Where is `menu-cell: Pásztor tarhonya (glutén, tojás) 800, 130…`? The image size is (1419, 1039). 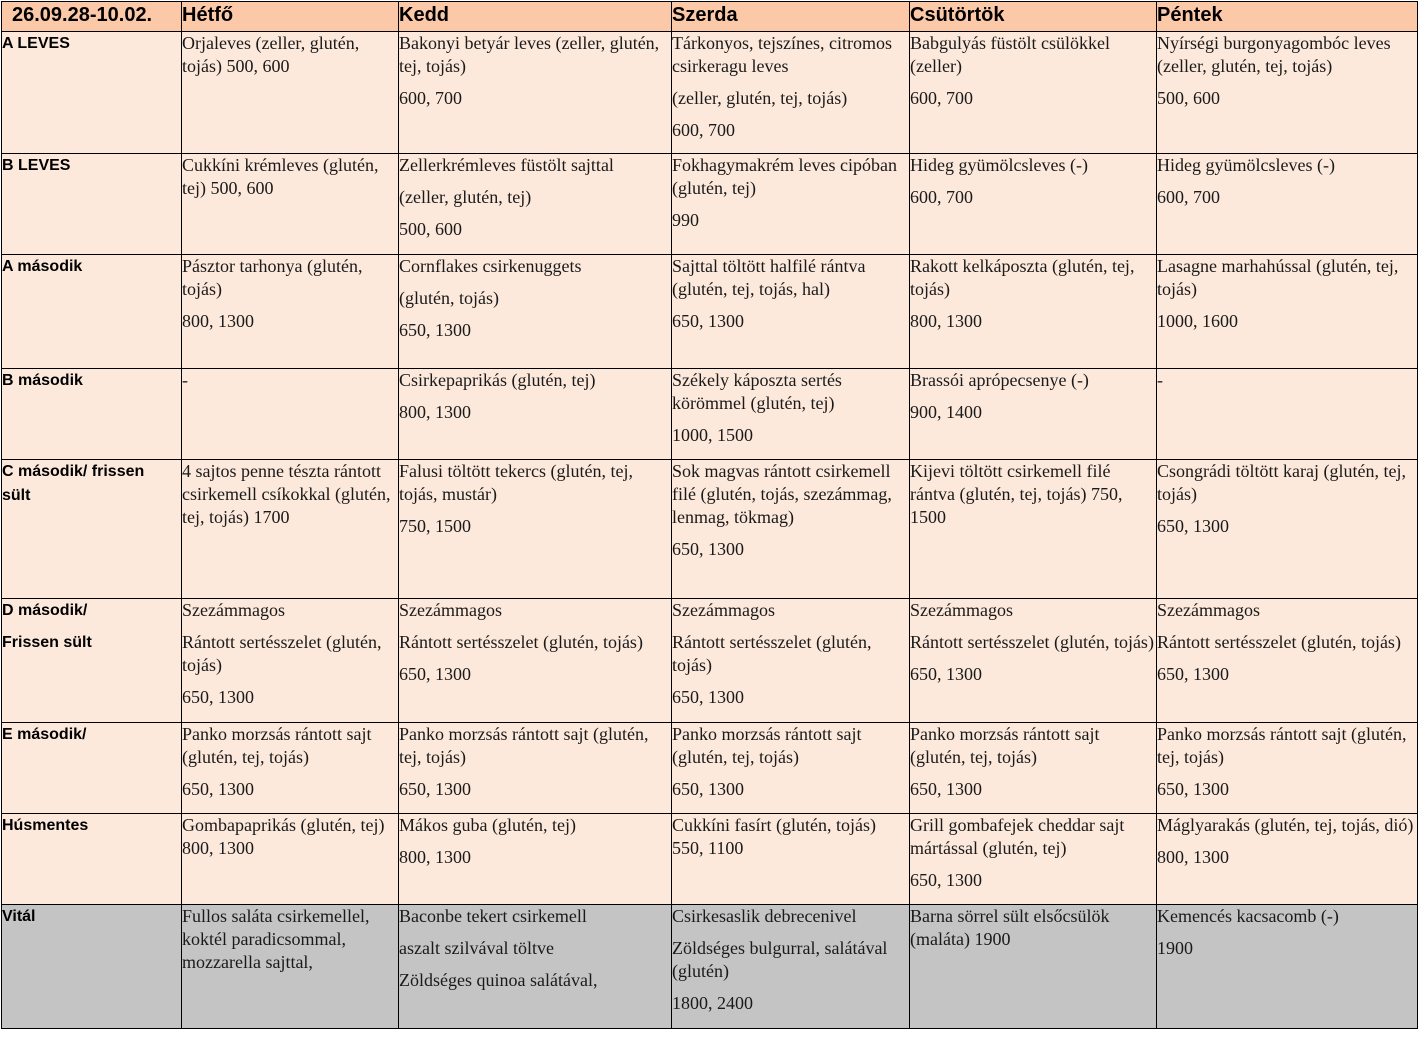 menu-cell: Pásztor tarhonya (glutén, tojás) 800, 130… is located at coordinates (290, 311).